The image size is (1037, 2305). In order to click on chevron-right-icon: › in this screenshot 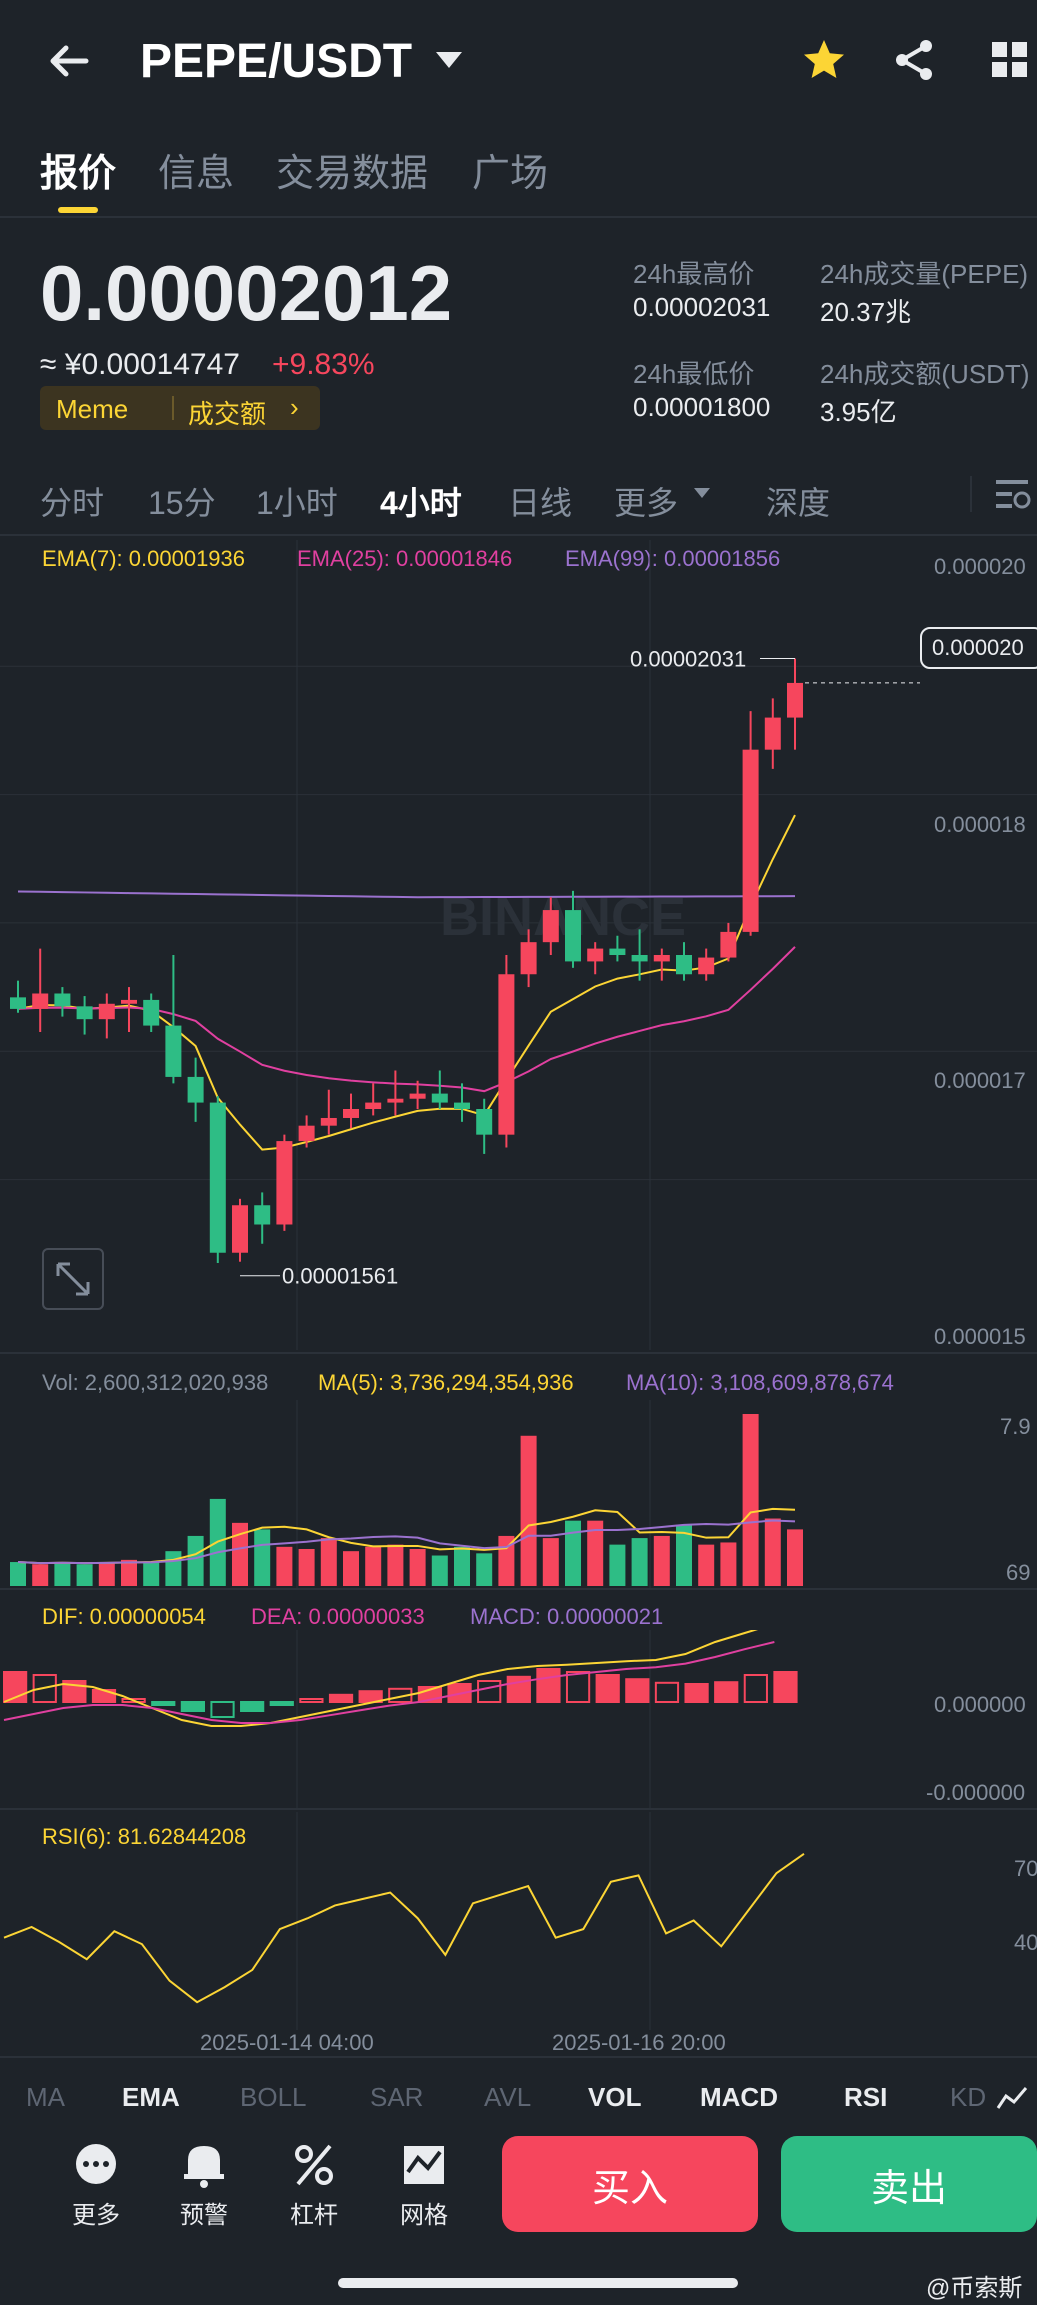, I will do `click(294, 407)`.